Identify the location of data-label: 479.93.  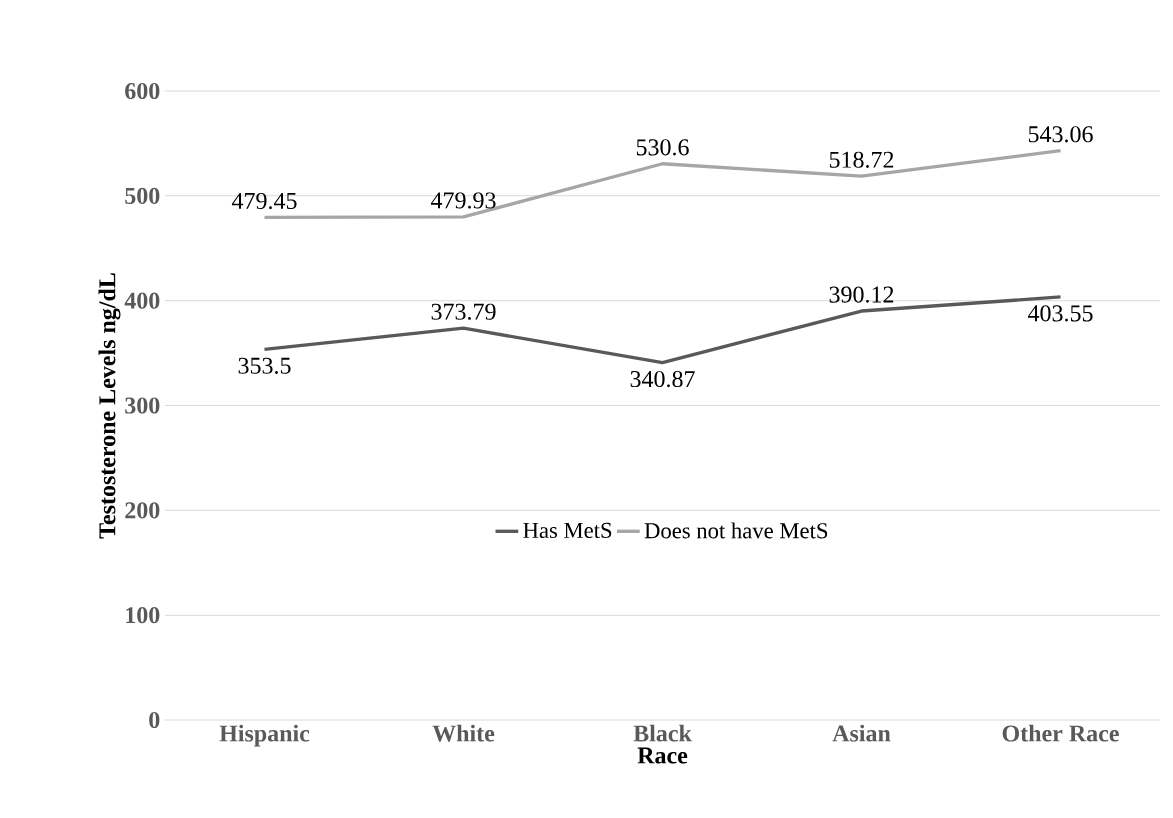
(463, 200).